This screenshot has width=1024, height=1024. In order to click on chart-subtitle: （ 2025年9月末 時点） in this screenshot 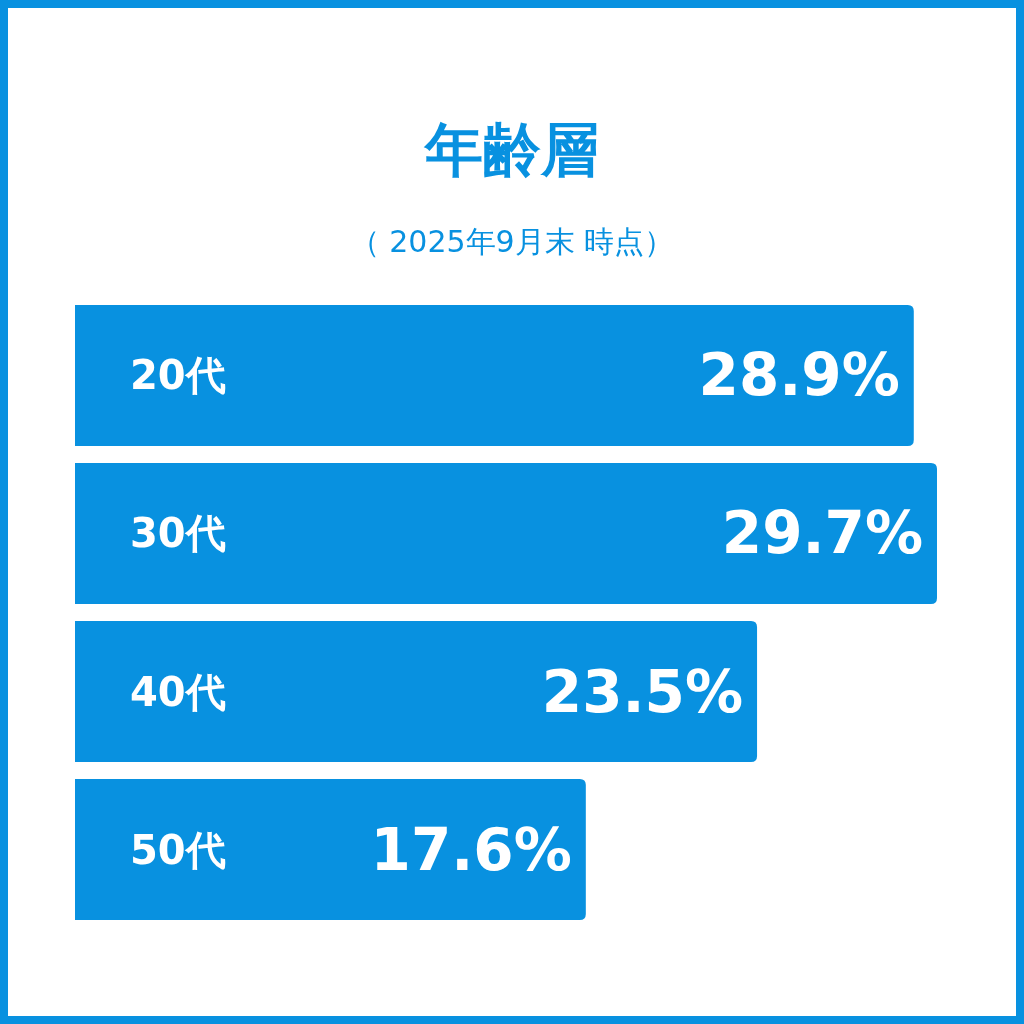, I will do `click(512, 241)`.